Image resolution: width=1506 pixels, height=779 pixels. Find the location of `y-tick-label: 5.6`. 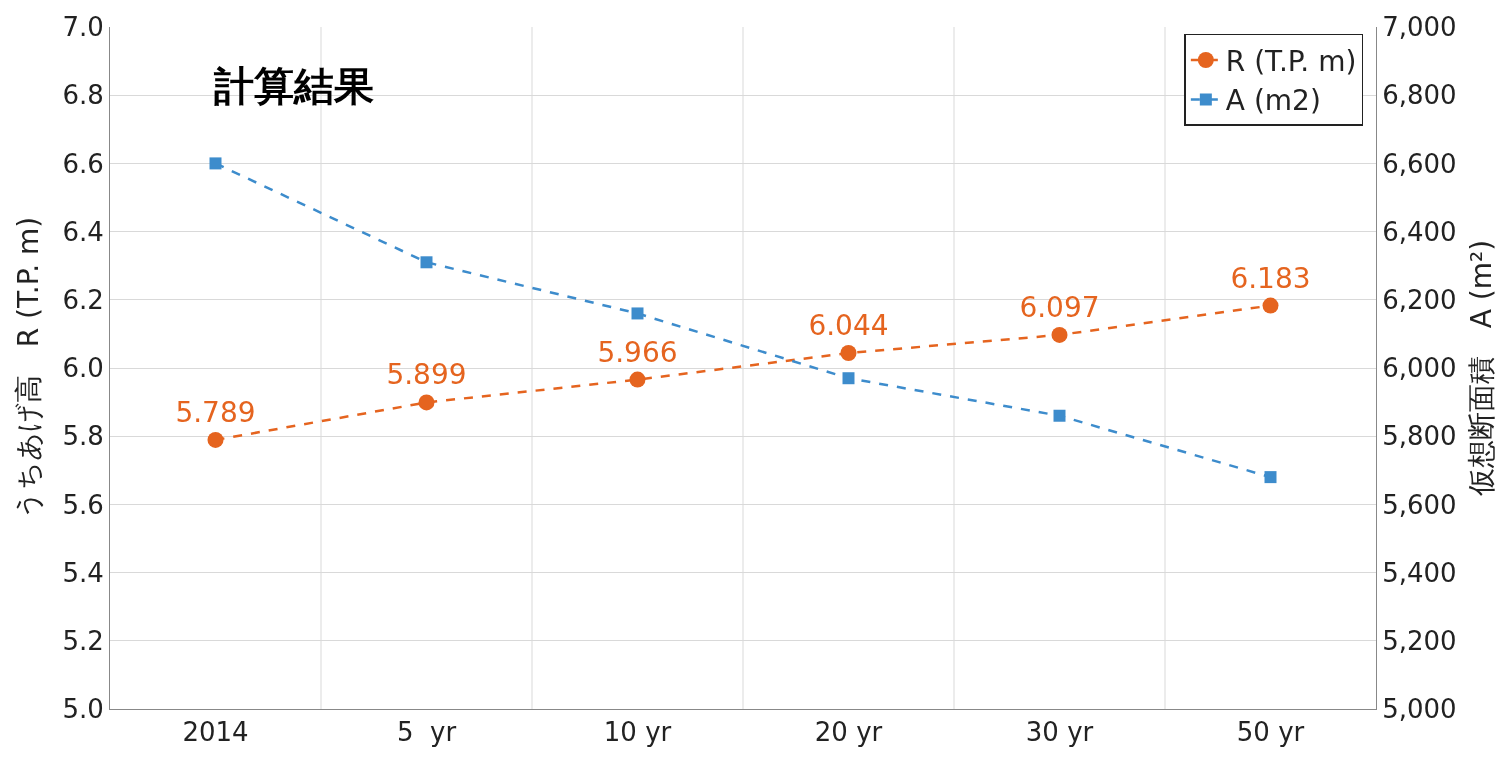

y-tick-label: 5.6 is located at coordinates (83, 504).